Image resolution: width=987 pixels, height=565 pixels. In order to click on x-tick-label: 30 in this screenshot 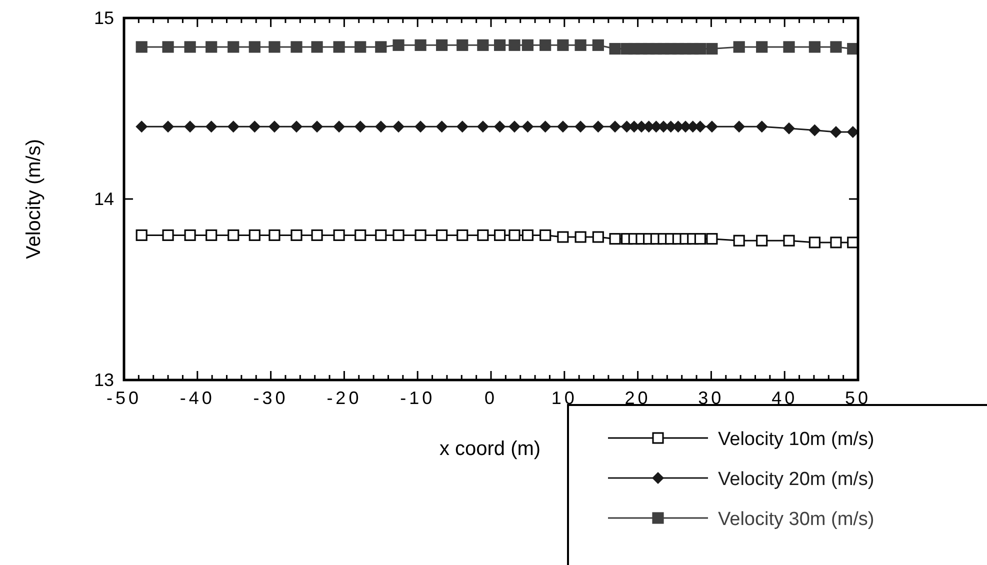, I will do `click(711, 398)`.